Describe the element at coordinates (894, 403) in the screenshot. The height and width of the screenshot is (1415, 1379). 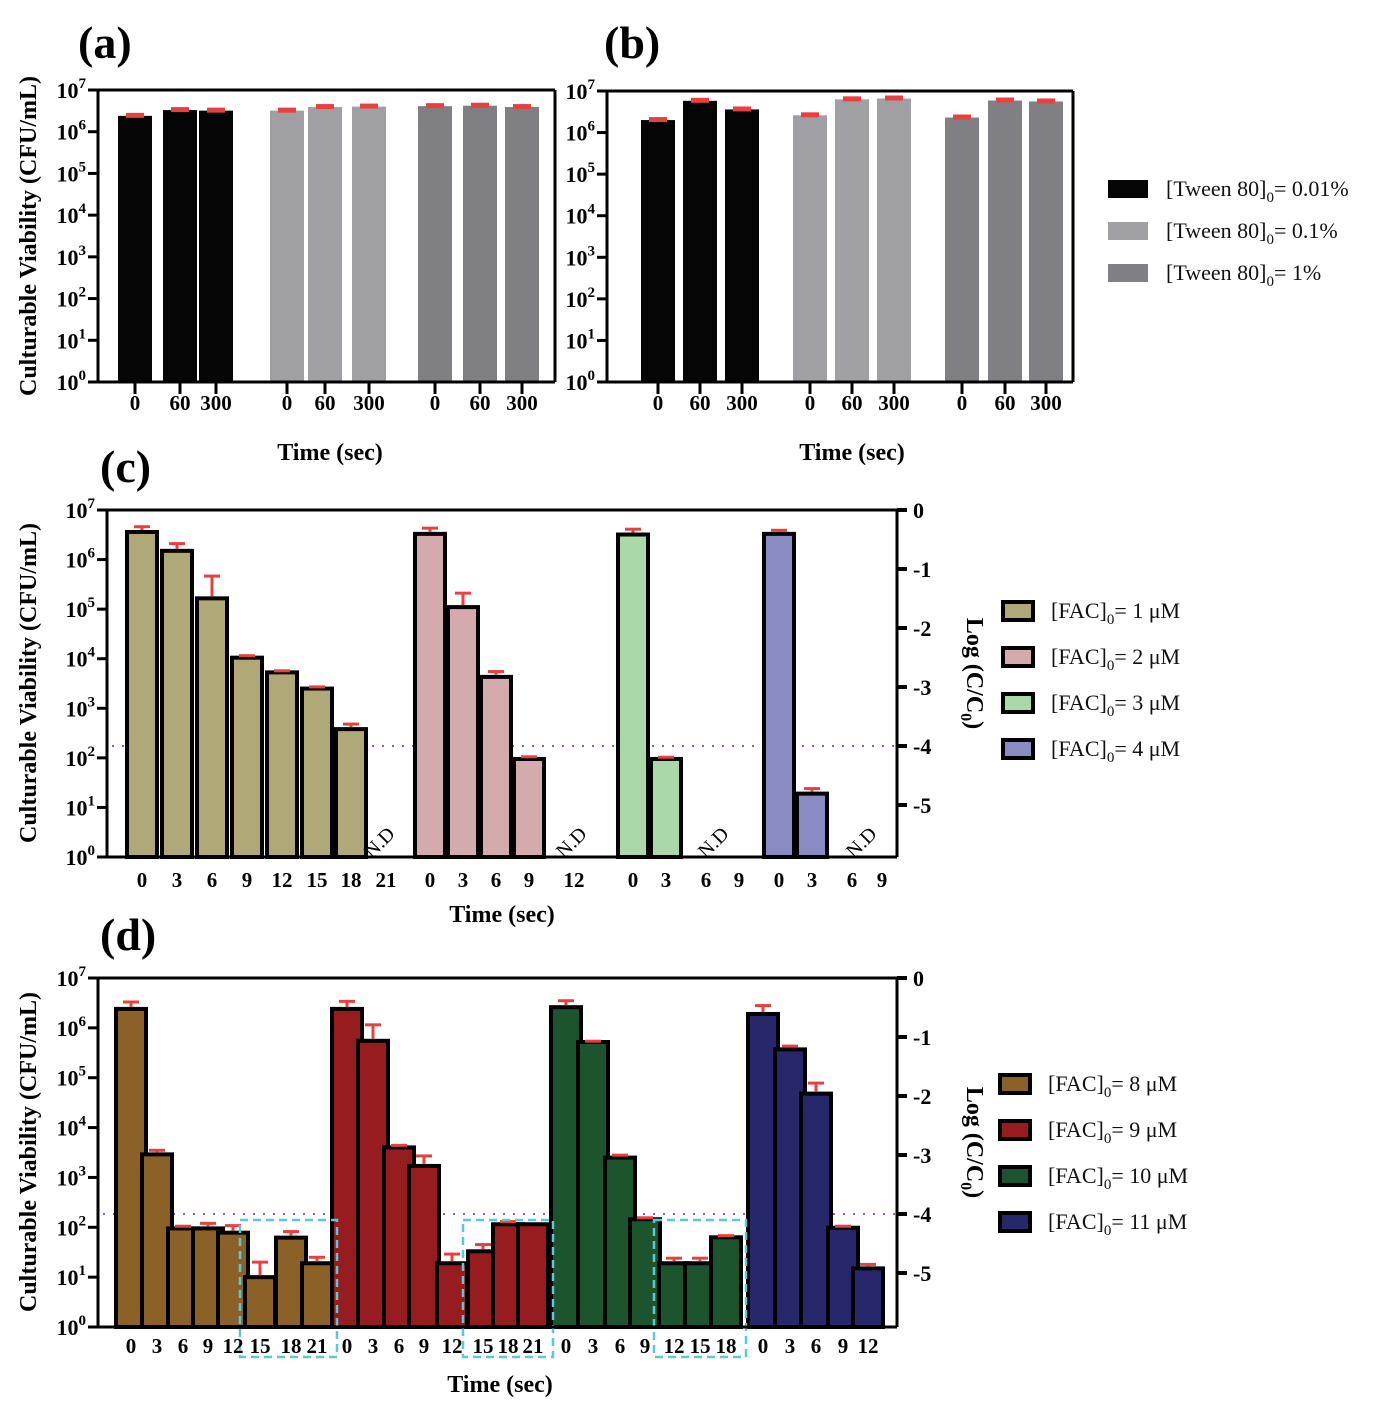
I see `x-tick-label: 300` at that location.